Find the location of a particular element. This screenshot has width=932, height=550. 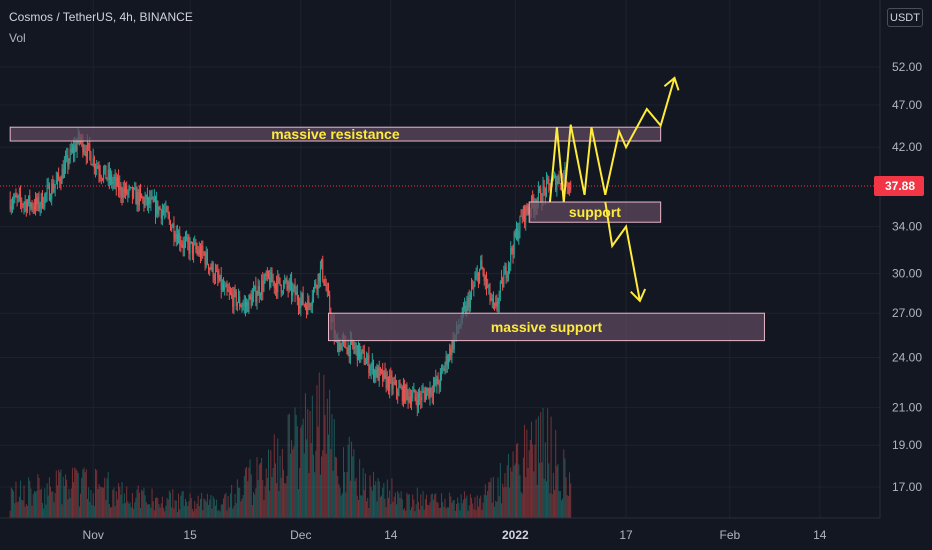

symbol-title: Cosmos / TetherUS, 4h, BINANCE is located at coordinates (101, 17).